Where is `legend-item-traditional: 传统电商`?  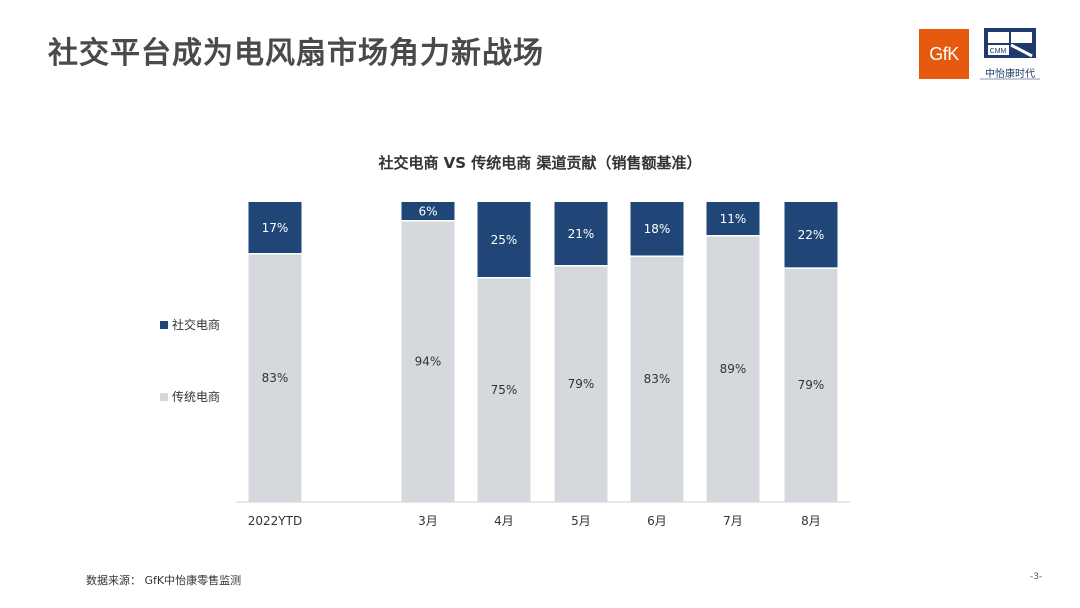
legend-item-traditional: 传统电商 is located at coordinates (190, 396).